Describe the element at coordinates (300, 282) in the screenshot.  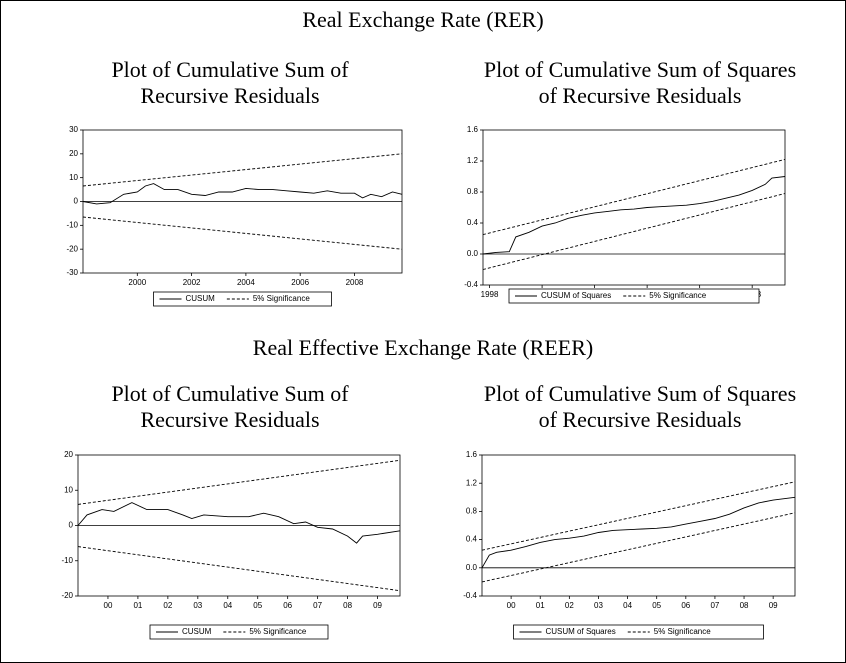
I see `x-tick-label: 2006` at that location.